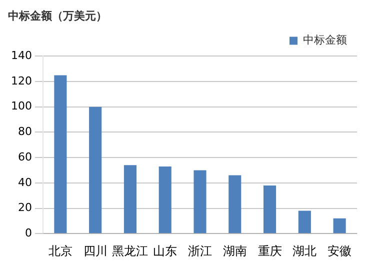 The width and height of the screenshot is (373, 270). I want to click on chart-title: 中标金额（万美元）, so click(57, 15).